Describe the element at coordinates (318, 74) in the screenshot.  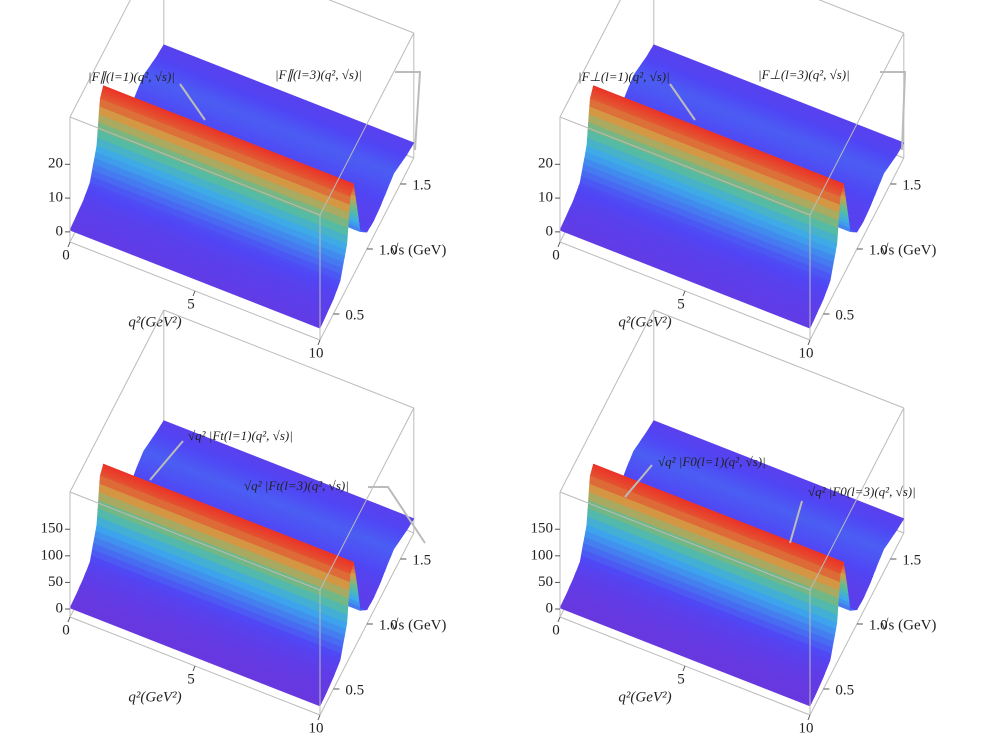
I see `annotation: |F∥(l=3)(q², √s)|` at that location.